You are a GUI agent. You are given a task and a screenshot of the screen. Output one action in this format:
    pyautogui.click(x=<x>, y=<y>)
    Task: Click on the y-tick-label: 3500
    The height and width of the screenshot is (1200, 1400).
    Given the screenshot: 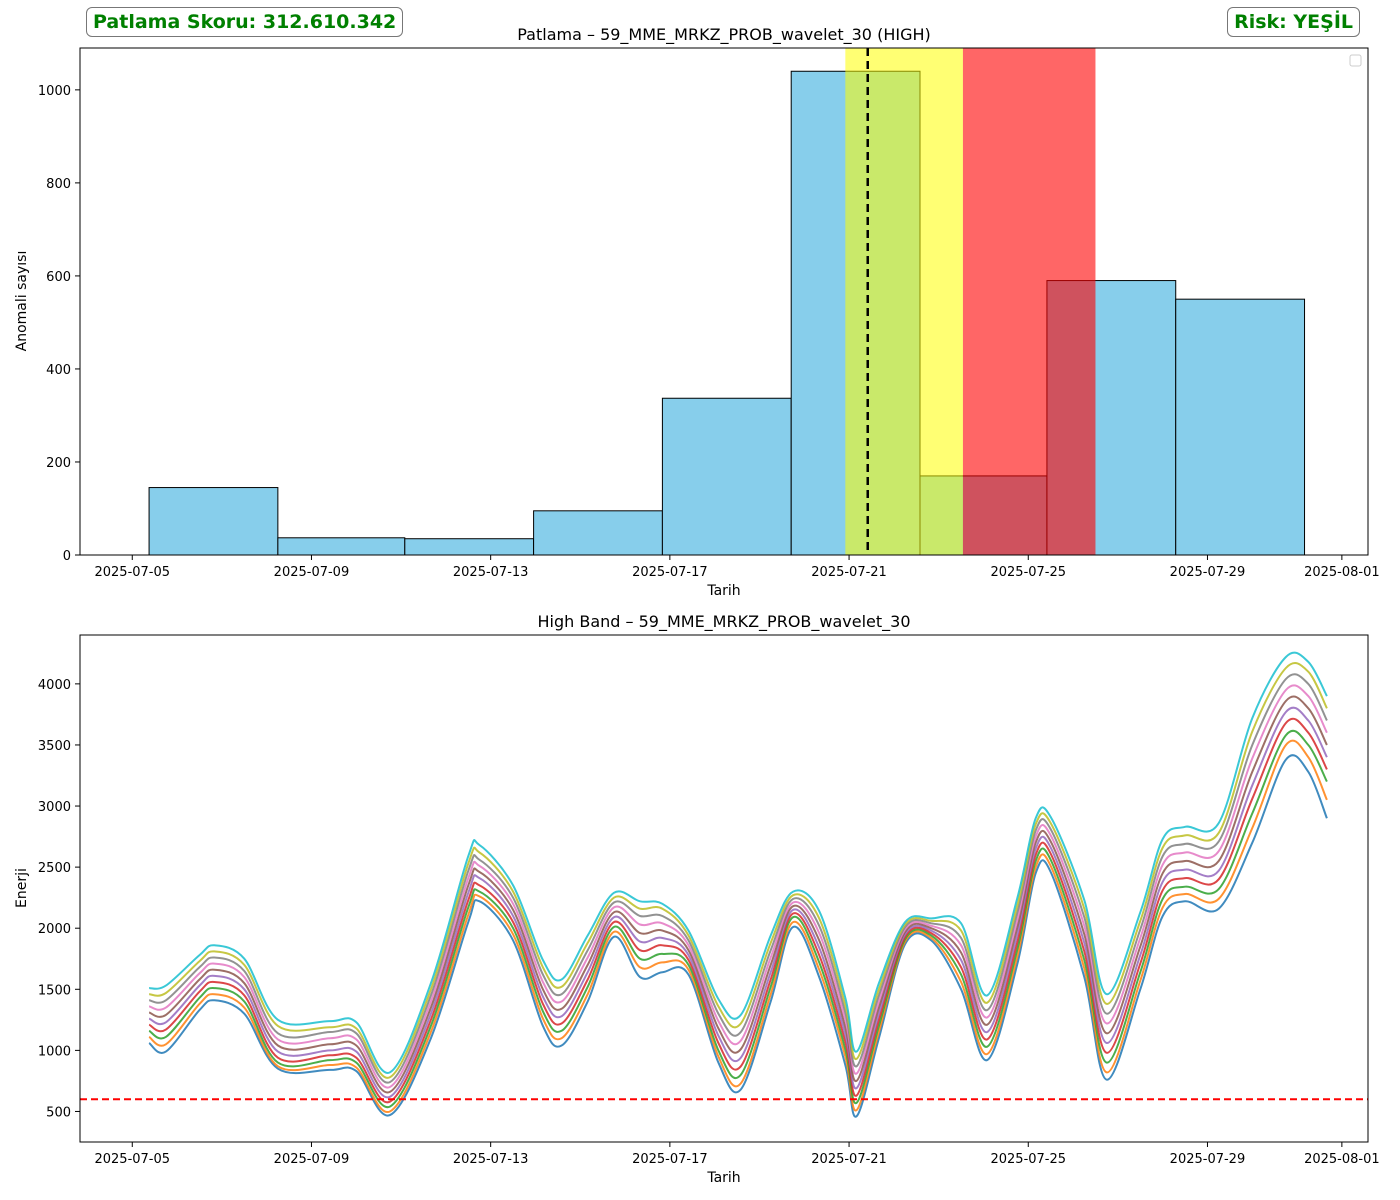 What is the action you would take?
    pyautogui.click(x=54, y=746)
    